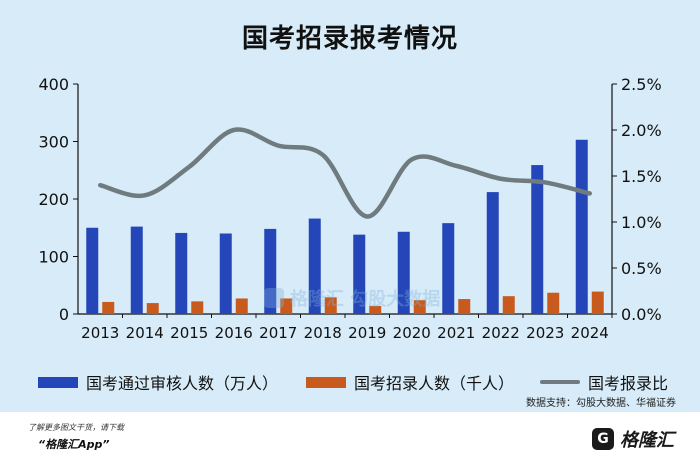  I want to click on x-tick-label: 2018, so click(323, 333).